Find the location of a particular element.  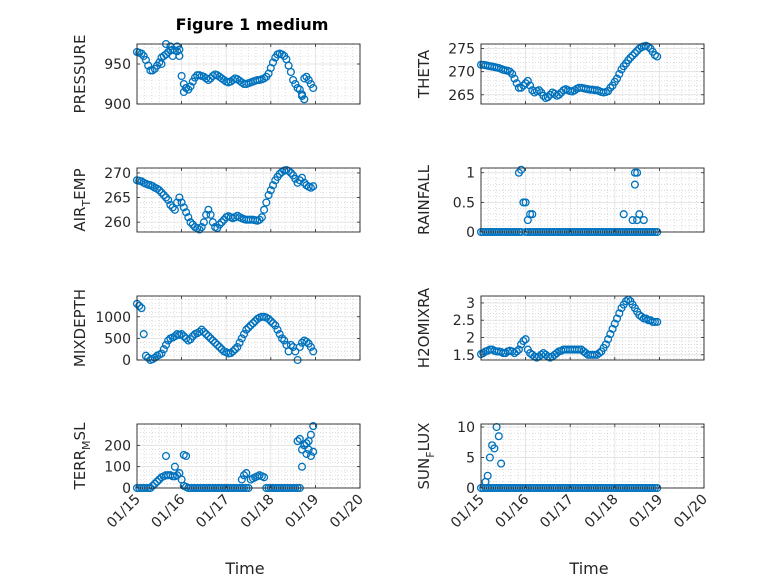

y-tick-label: 950 is located at coordinates (117, 65).